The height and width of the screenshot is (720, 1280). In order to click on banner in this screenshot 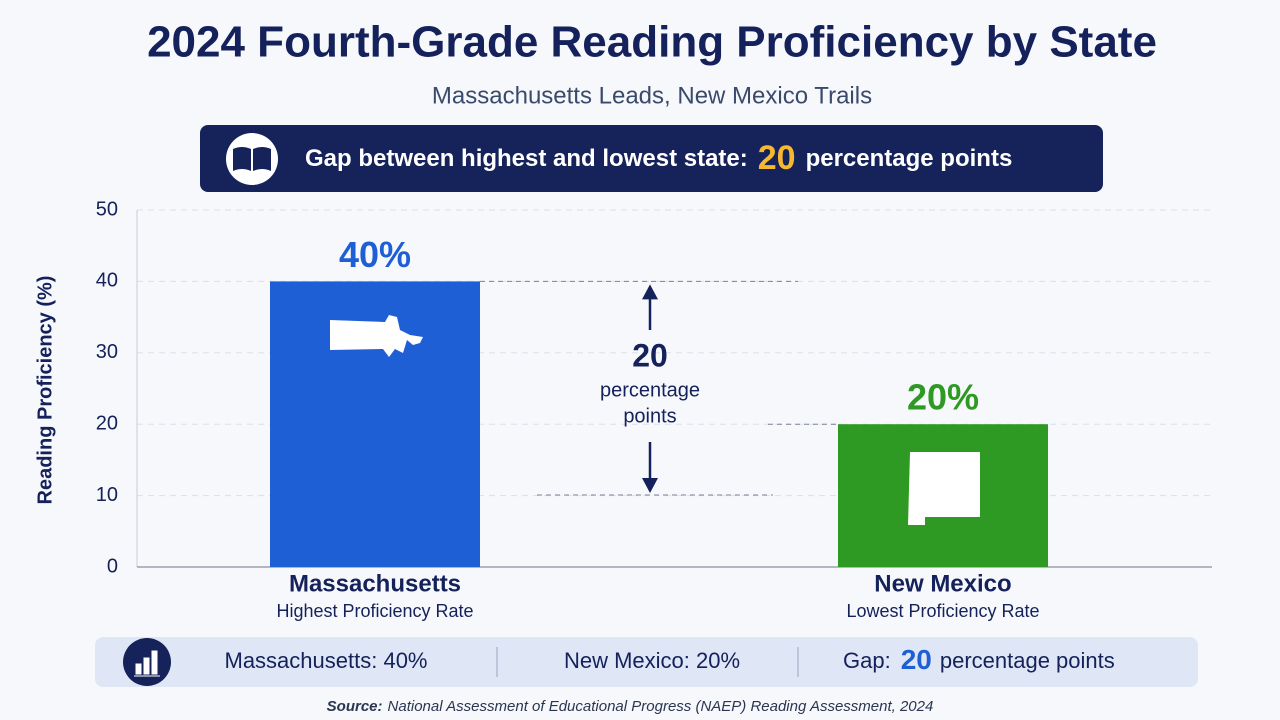, I will do `click(651, 158)`.